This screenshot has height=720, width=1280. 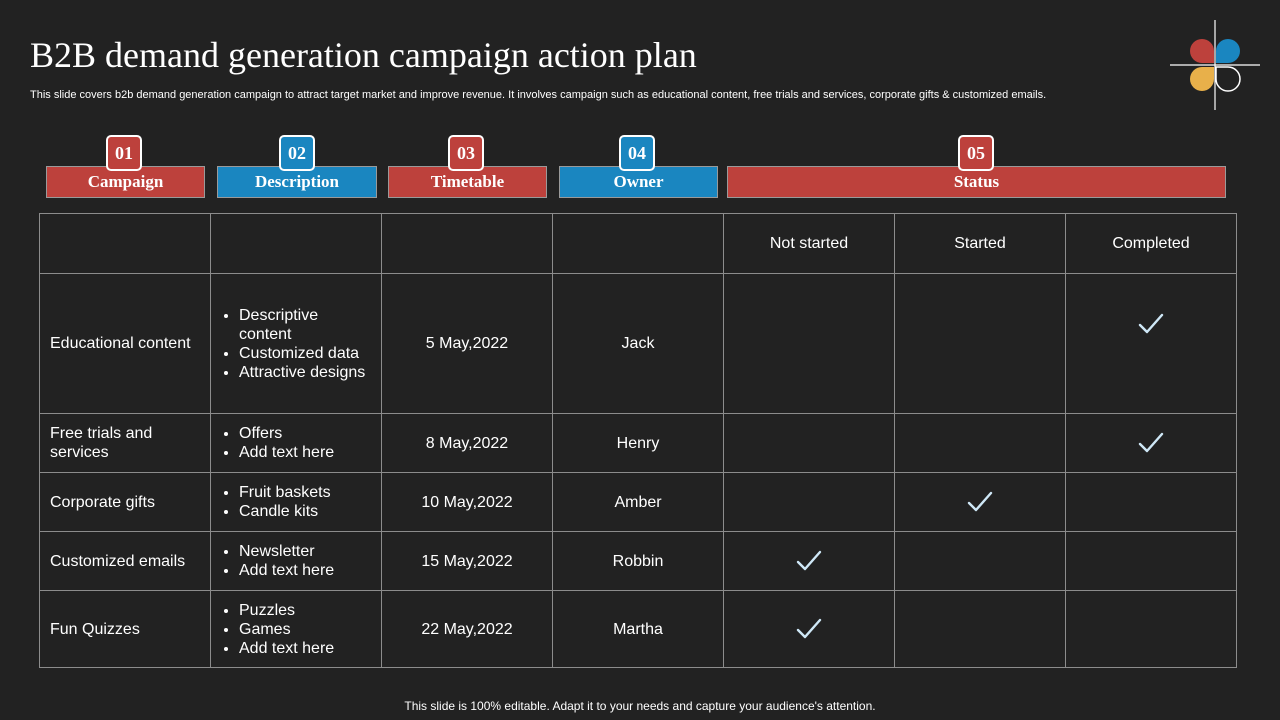 What do you see at coordinates (1151, 243) in the screenshot?
I see `status-col-completed: Completed` at bounding box center [1151, 243].